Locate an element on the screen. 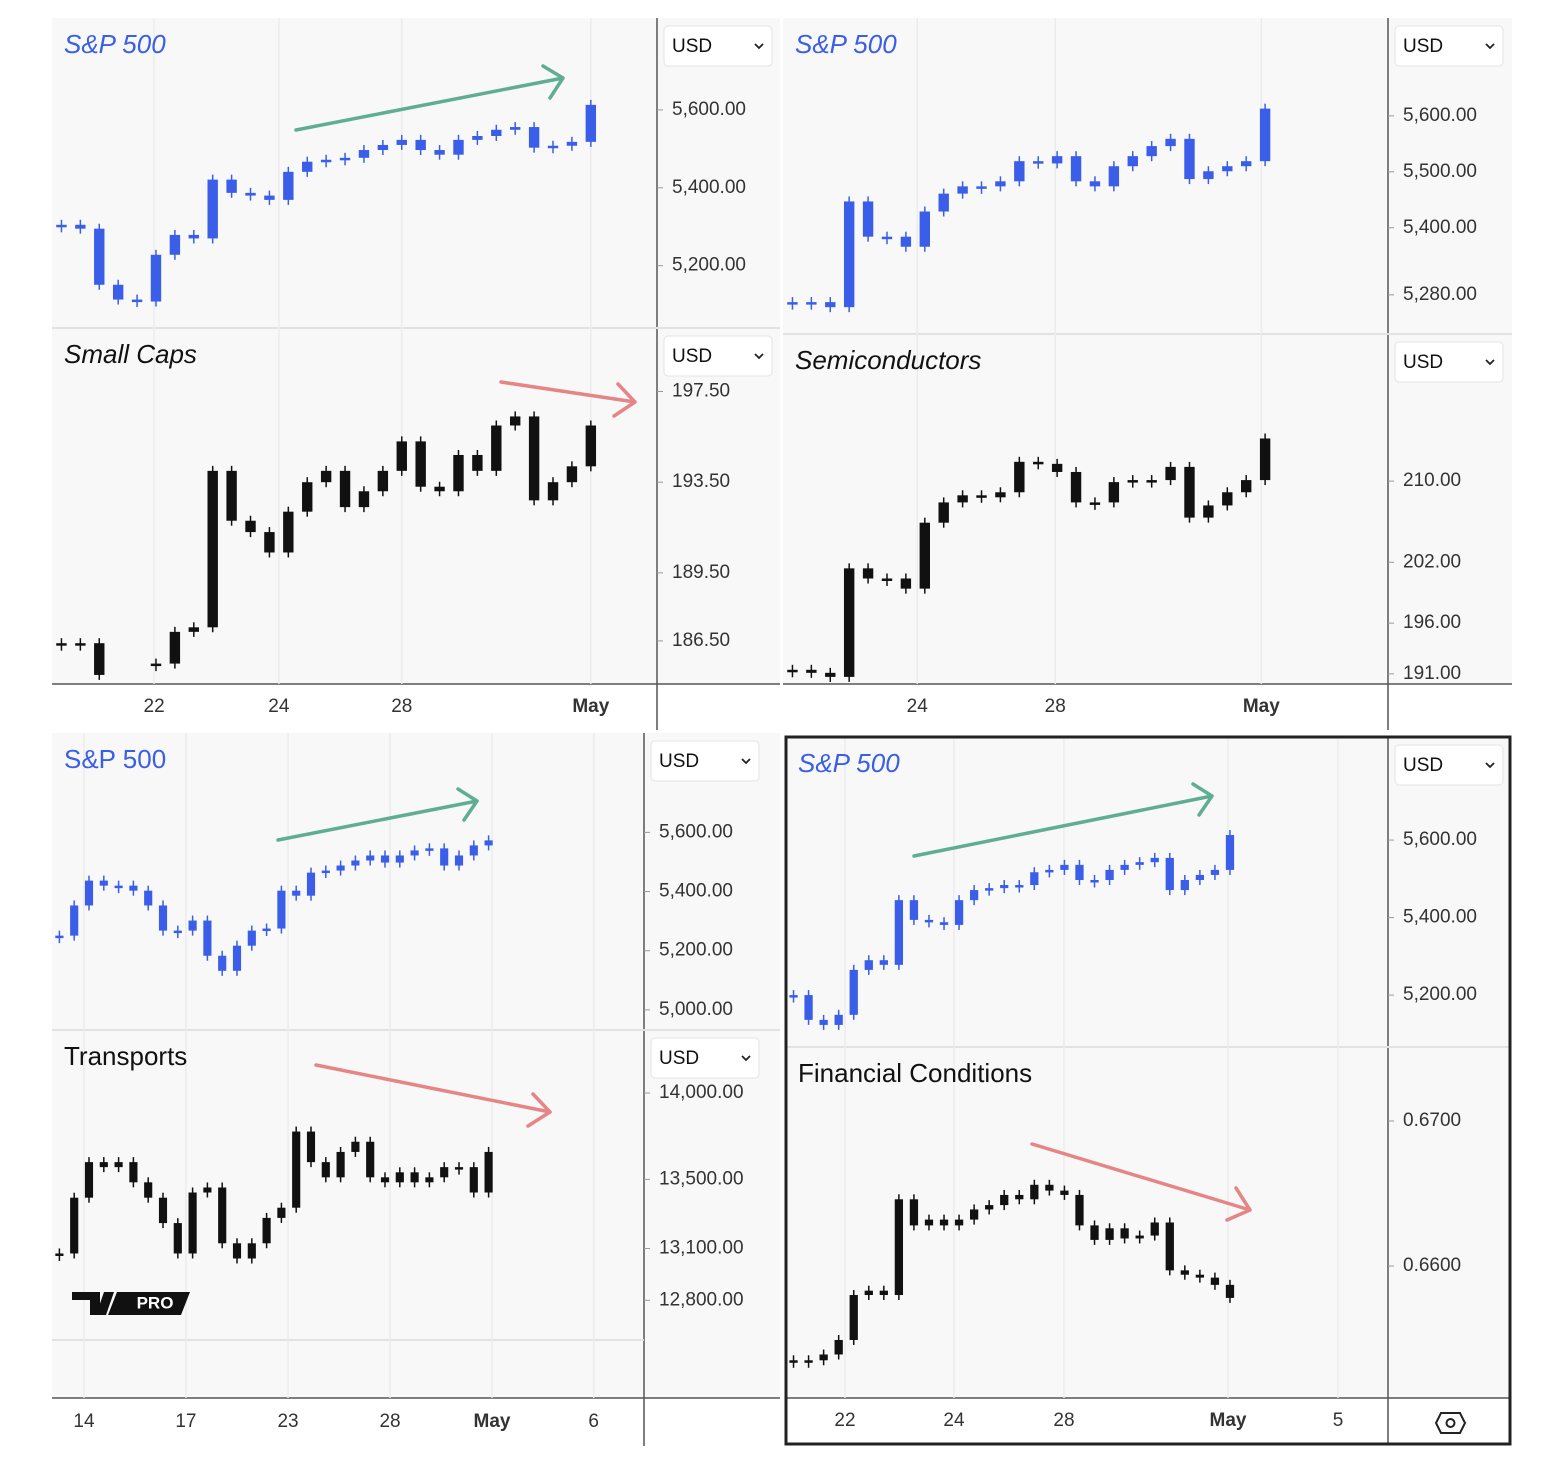 The width and height of the screenshot is (1562, 1460). x-tick-label: 22 is located at coordinates (154, 706).